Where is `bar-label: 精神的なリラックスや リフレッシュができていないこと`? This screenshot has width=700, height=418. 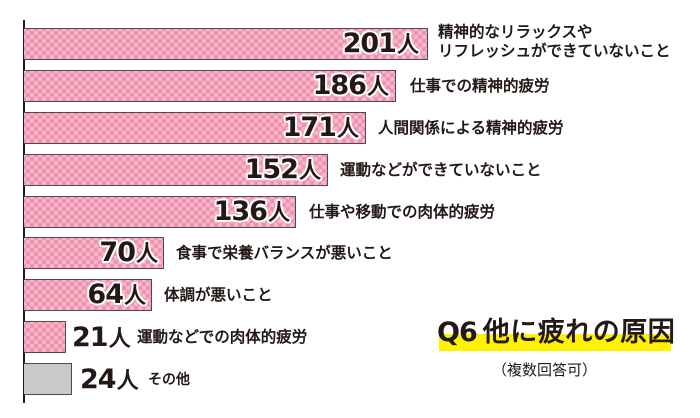
bar-label: 精神的なリラックスや リフレッシュができていないこと is located at coordinates (554, 41).